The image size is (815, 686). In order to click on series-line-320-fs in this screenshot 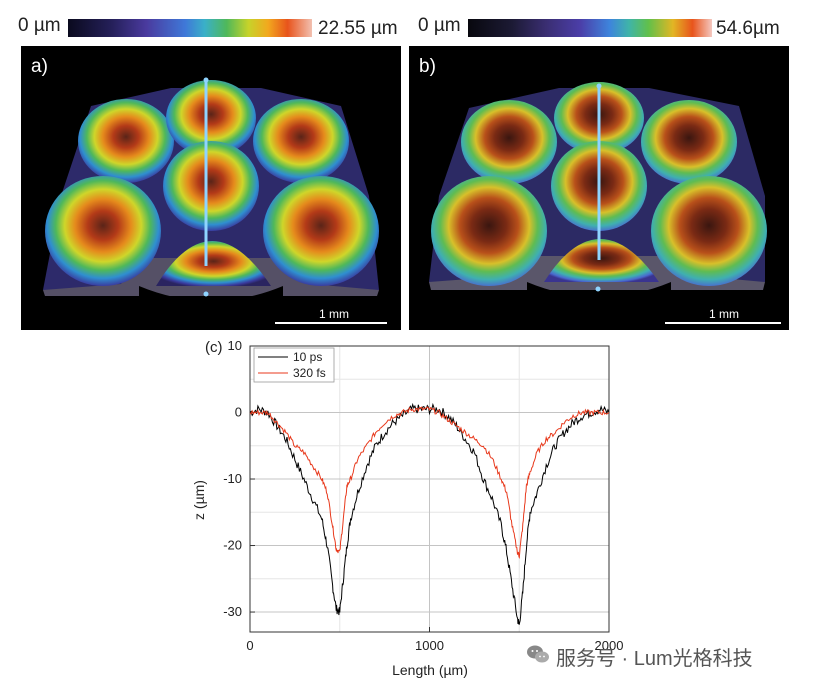, I will do `click(429, 482)`.